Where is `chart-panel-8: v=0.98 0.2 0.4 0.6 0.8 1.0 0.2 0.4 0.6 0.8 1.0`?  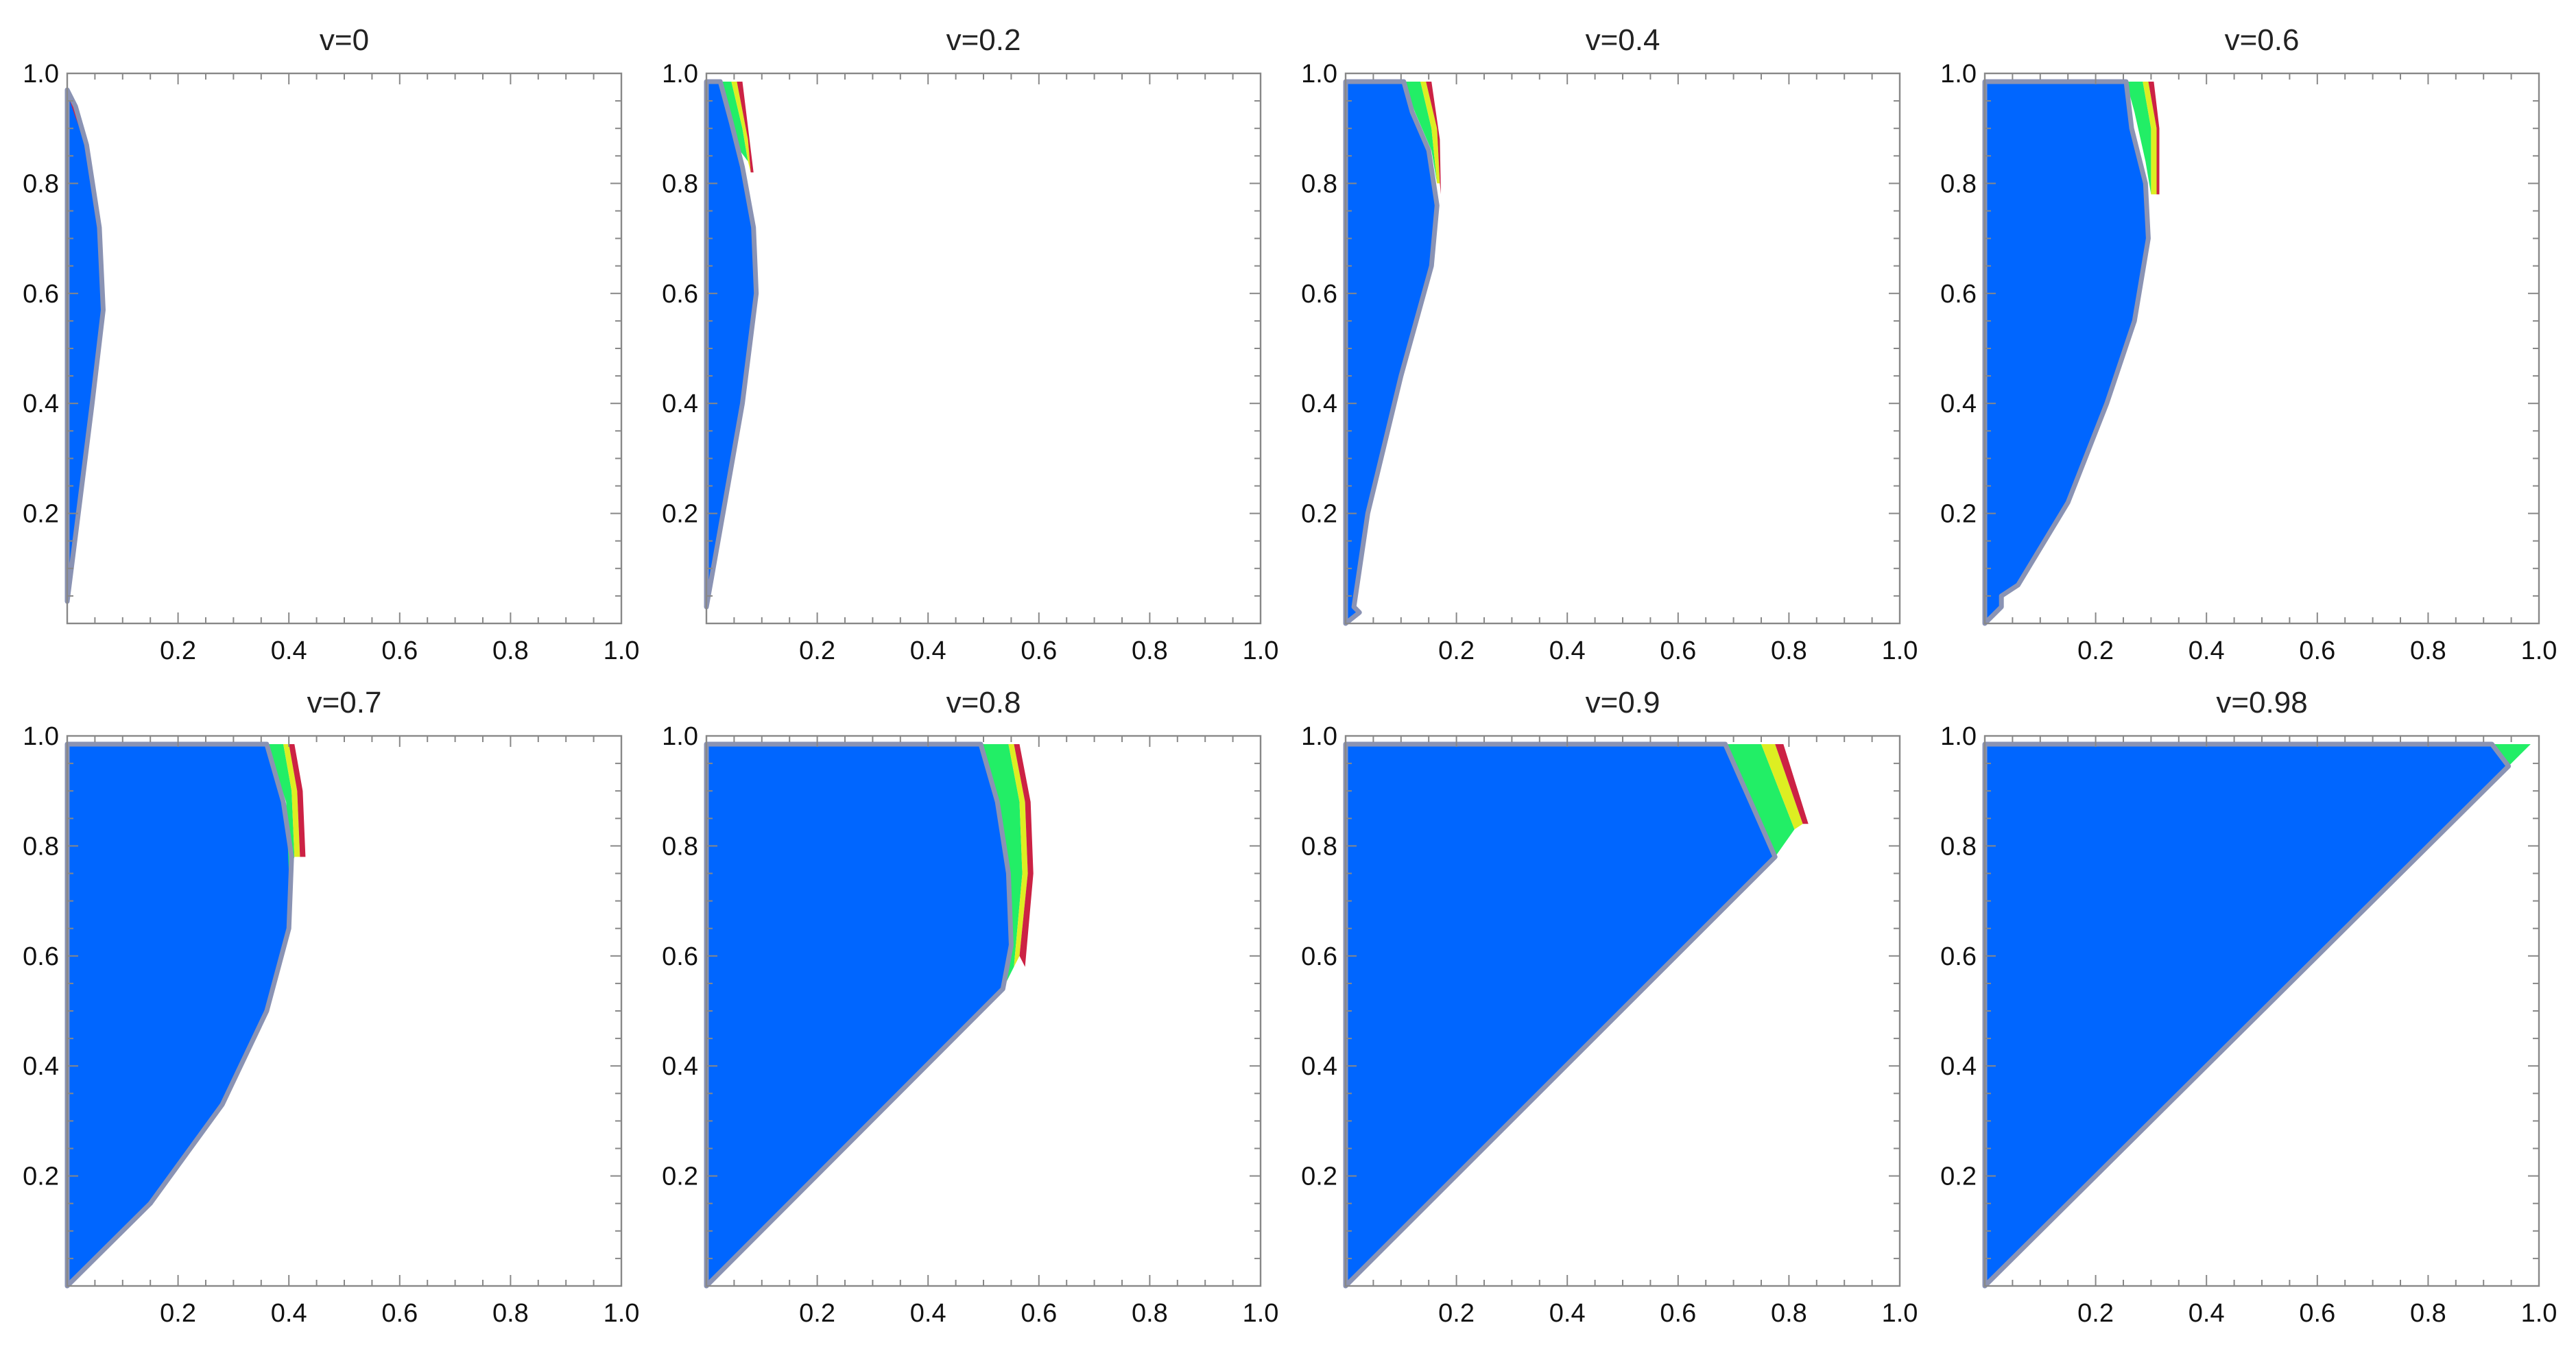
chart-panel-8: v=0.98 0.2 0.4 0.6 0.8 1.0 0.2 0.4 0.6 0.8 1.0 is located at coordinates (2248, 1007).